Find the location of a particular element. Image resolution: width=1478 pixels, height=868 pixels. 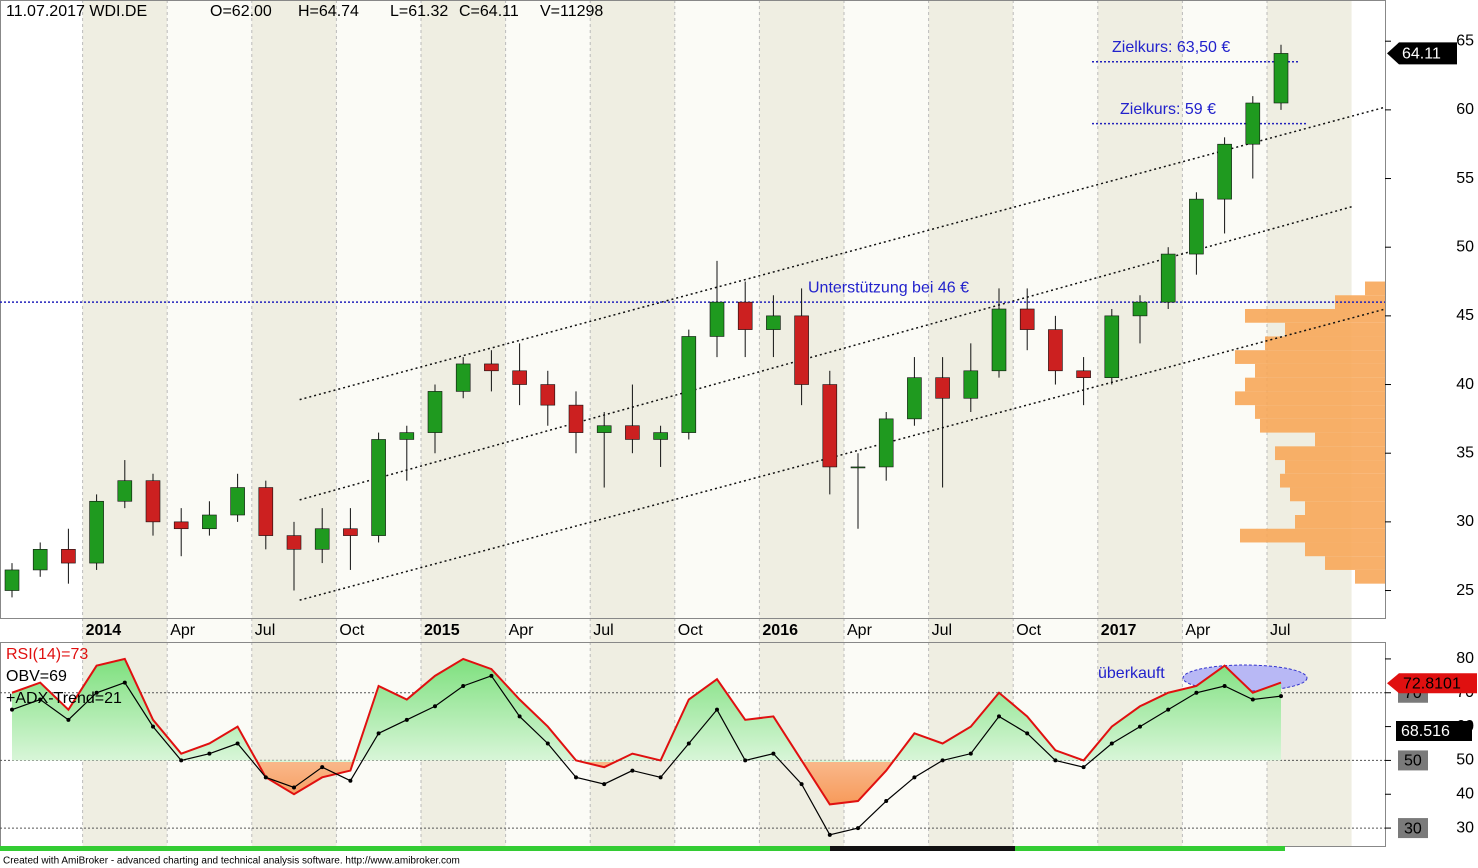

header-symbol: 11.07.2017 WDI.DE is located at coordinates (76, 11).